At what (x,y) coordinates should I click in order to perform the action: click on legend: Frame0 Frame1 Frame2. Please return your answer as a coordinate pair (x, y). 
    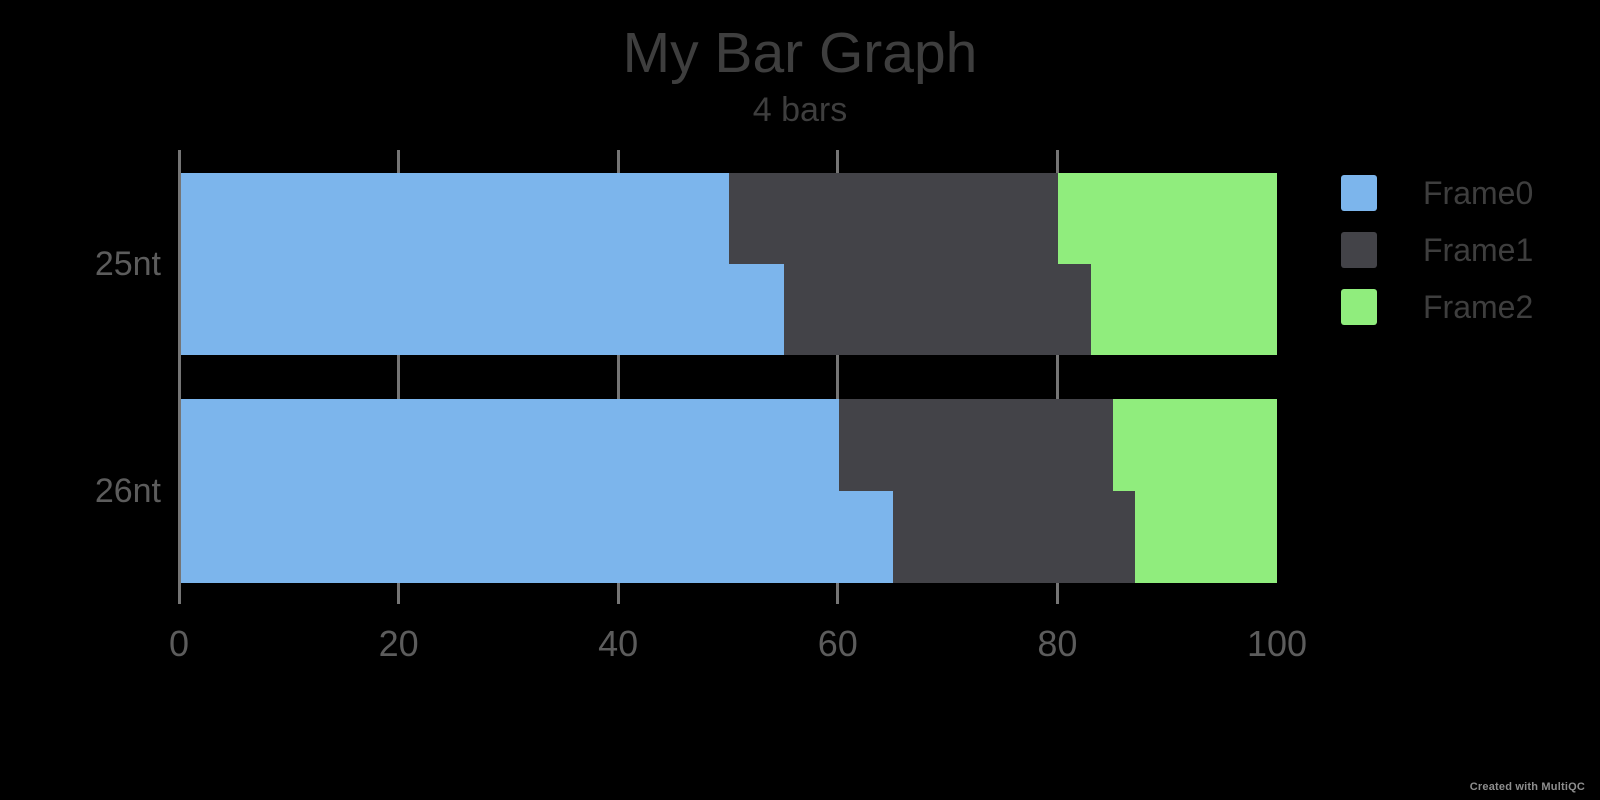
    Looking at the image, I should click on (1437, 260).